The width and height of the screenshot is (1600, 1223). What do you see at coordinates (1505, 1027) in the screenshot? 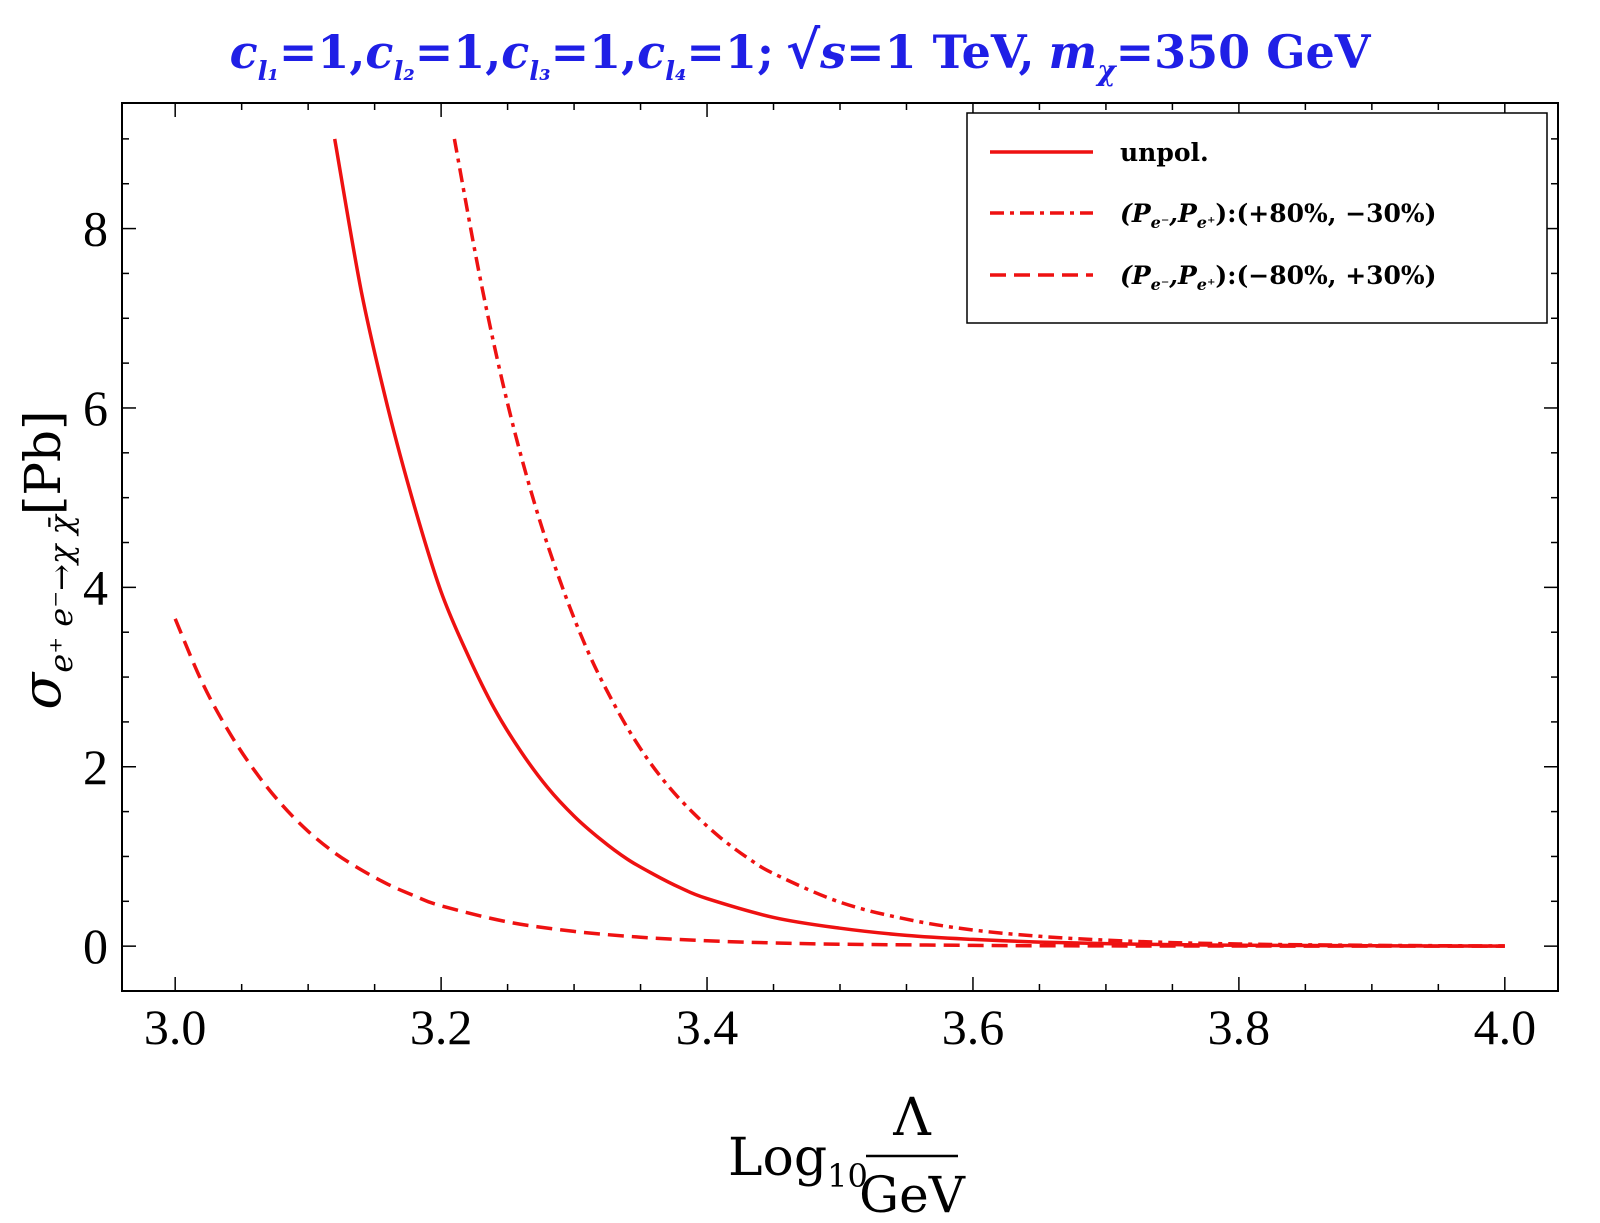
I see `x-tick-label: 4.0` at bounding box center [1505, 1027].